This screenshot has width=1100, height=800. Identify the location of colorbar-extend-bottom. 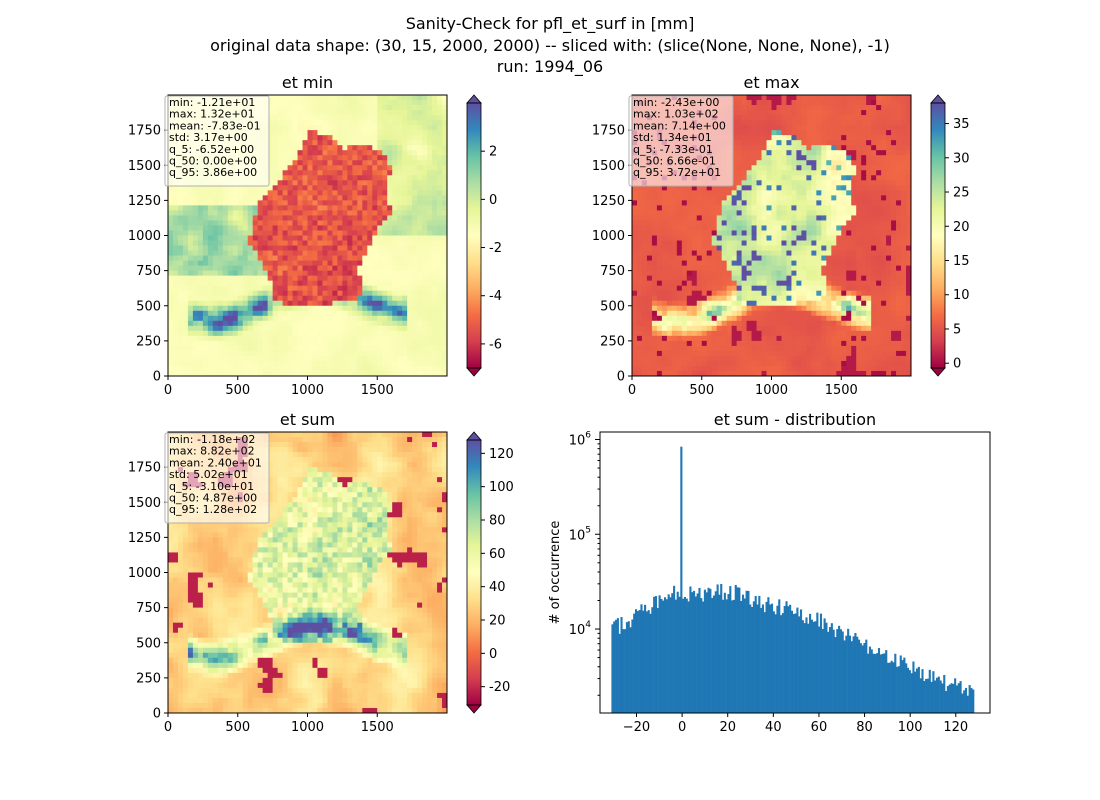
(474, 372).